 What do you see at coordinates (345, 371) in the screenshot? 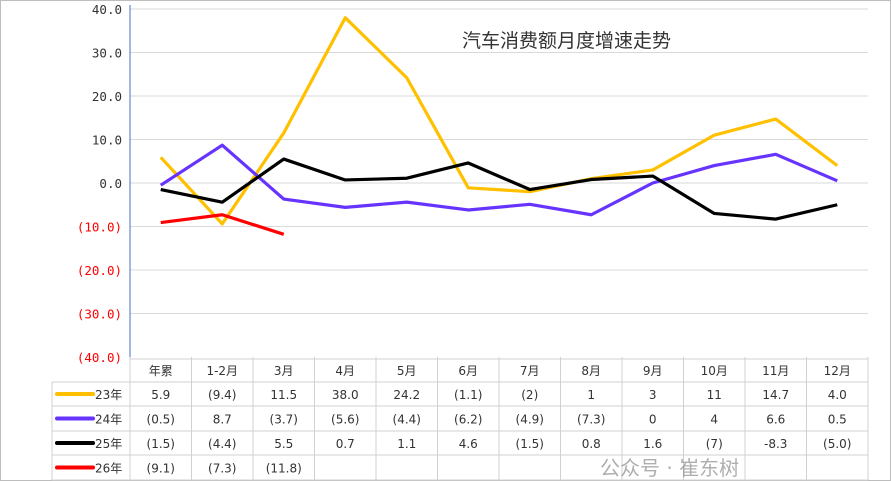
I see `category-label: 4月` at bounding box center [345, 371].